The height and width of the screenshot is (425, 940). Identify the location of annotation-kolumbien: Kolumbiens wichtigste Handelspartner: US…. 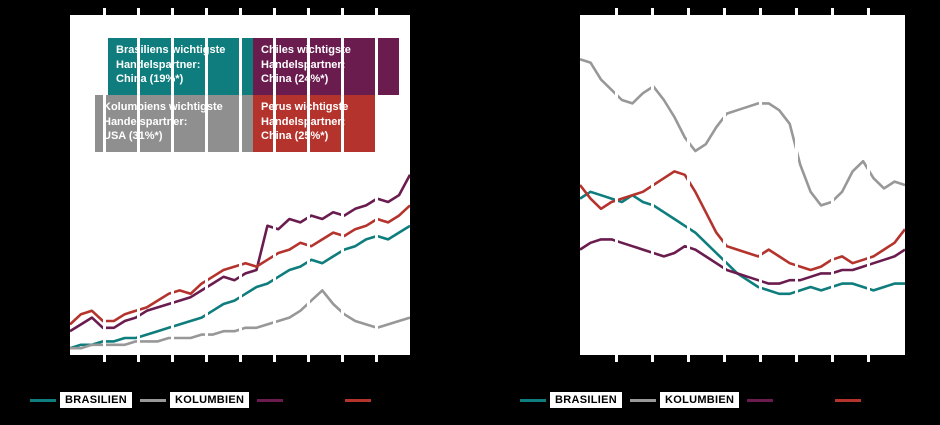
(174, 123).